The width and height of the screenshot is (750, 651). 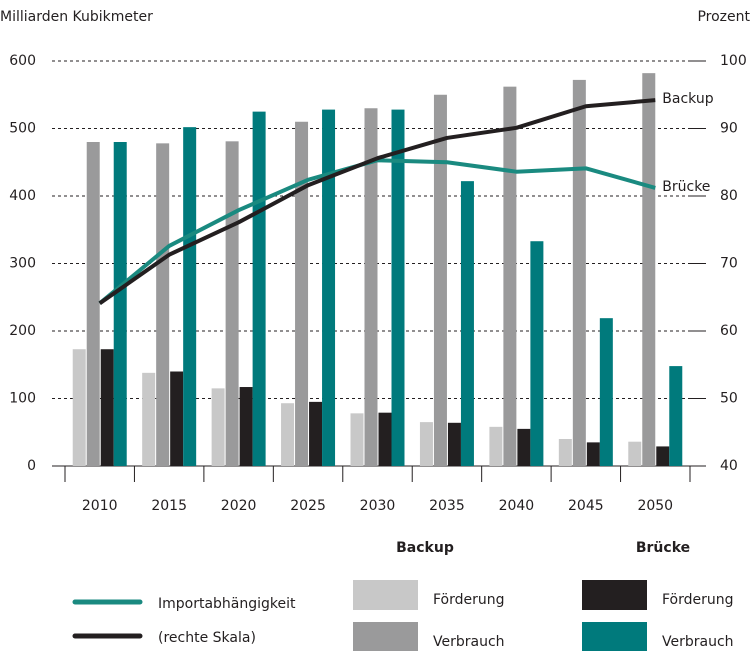 What do you see at coordinates (22, 61) in the screenshot?
I see `y-tick-label: 600` at bounding box center [22, 61].